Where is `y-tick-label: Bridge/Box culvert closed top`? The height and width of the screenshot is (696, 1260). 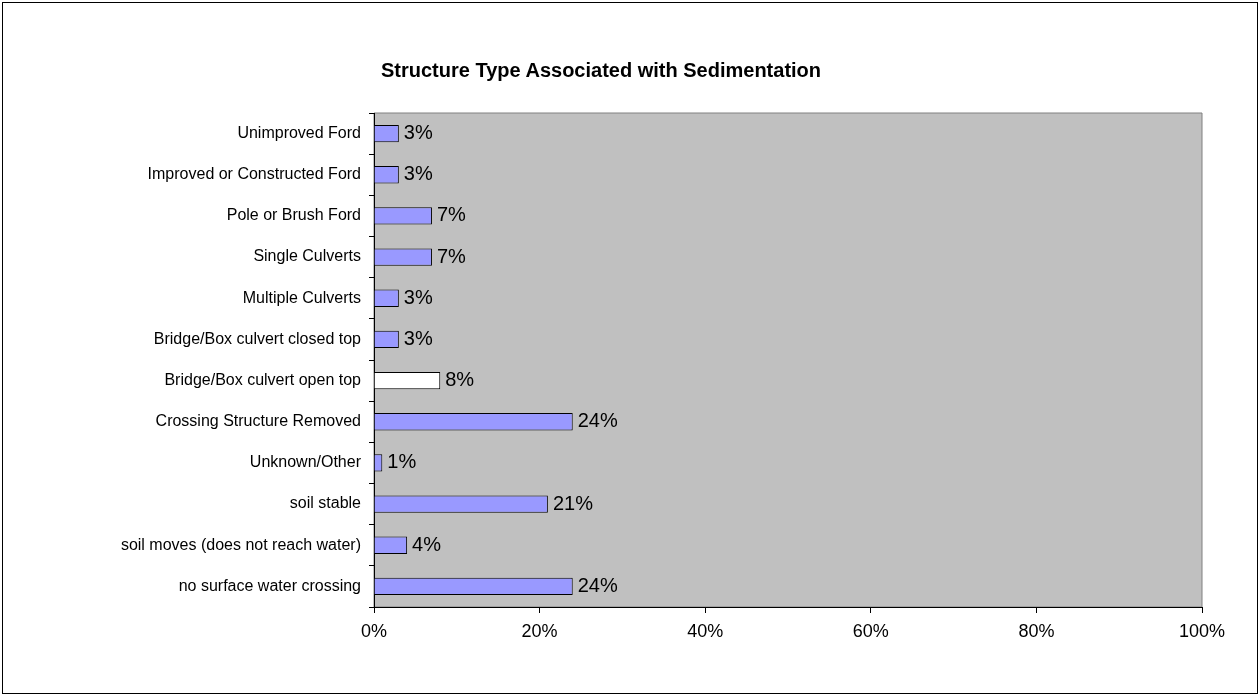
y-tick-label: Bridge/Box culvert closed top is located at coordinates (257, 338).